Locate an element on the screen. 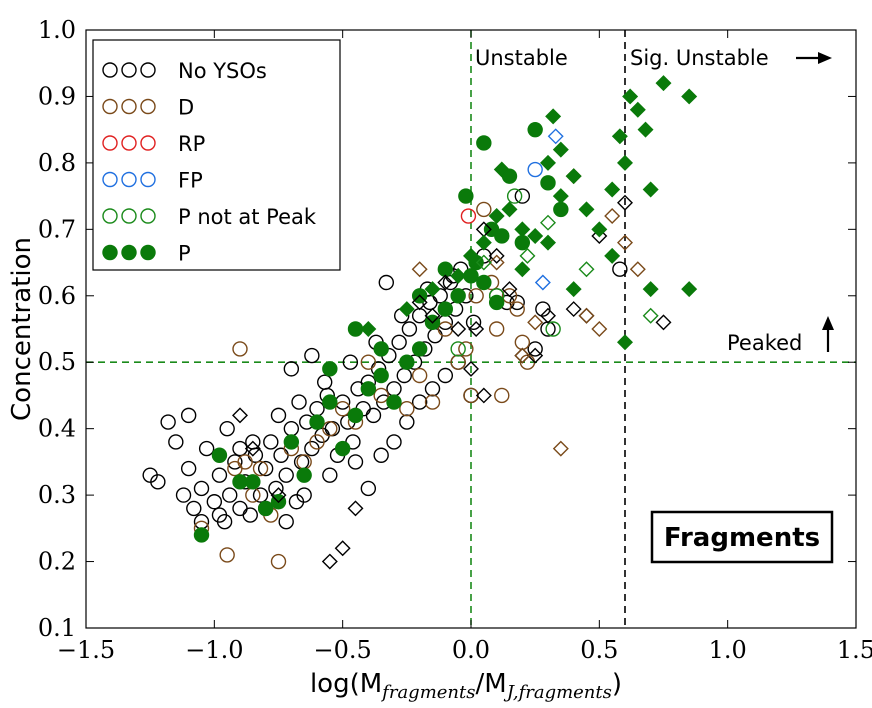 The width and height of the screenshot is (872, 708). legend-item: FP is located at coordinates (152, 181).